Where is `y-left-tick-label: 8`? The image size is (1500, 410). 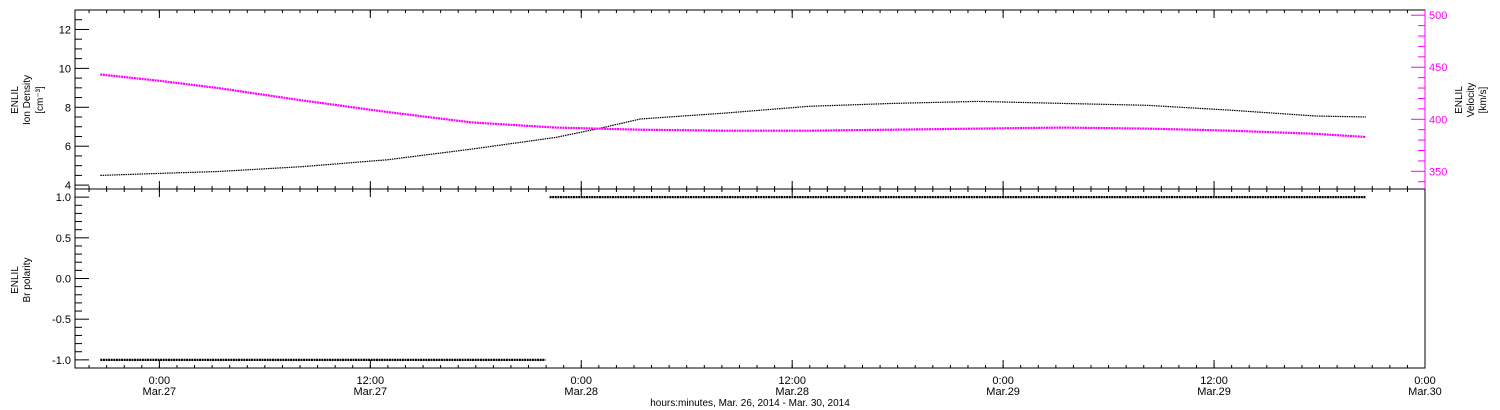 y-left-tick-label: 8 is located at coordinates (68, 108).